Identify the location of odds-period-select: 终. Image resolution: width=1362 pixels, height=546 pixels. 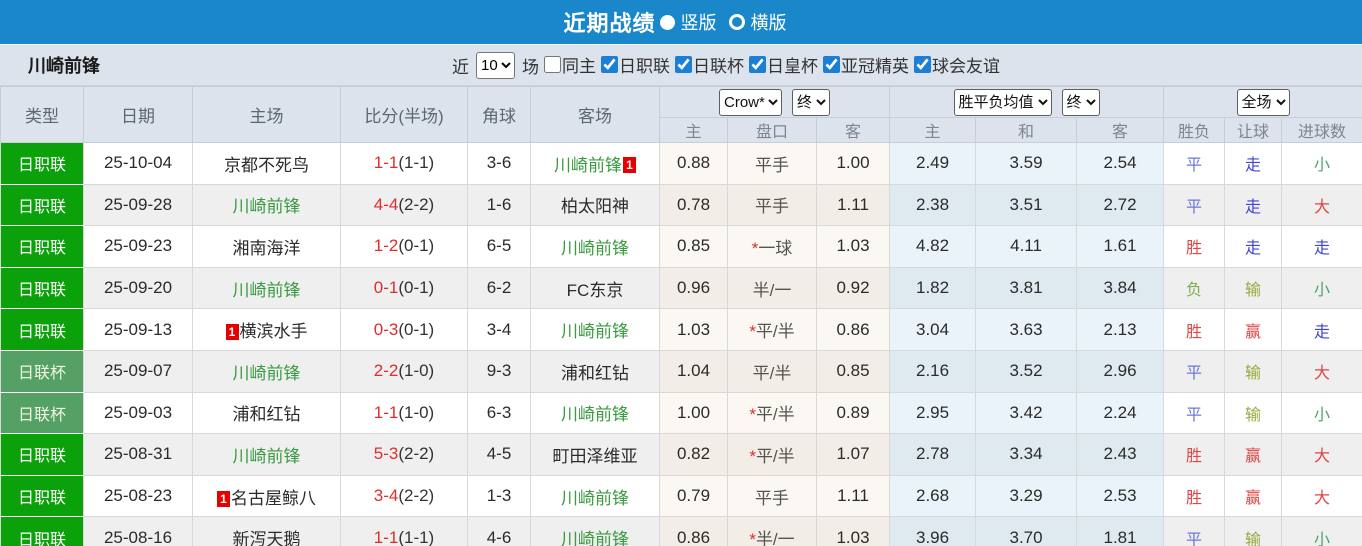
(811, 102).